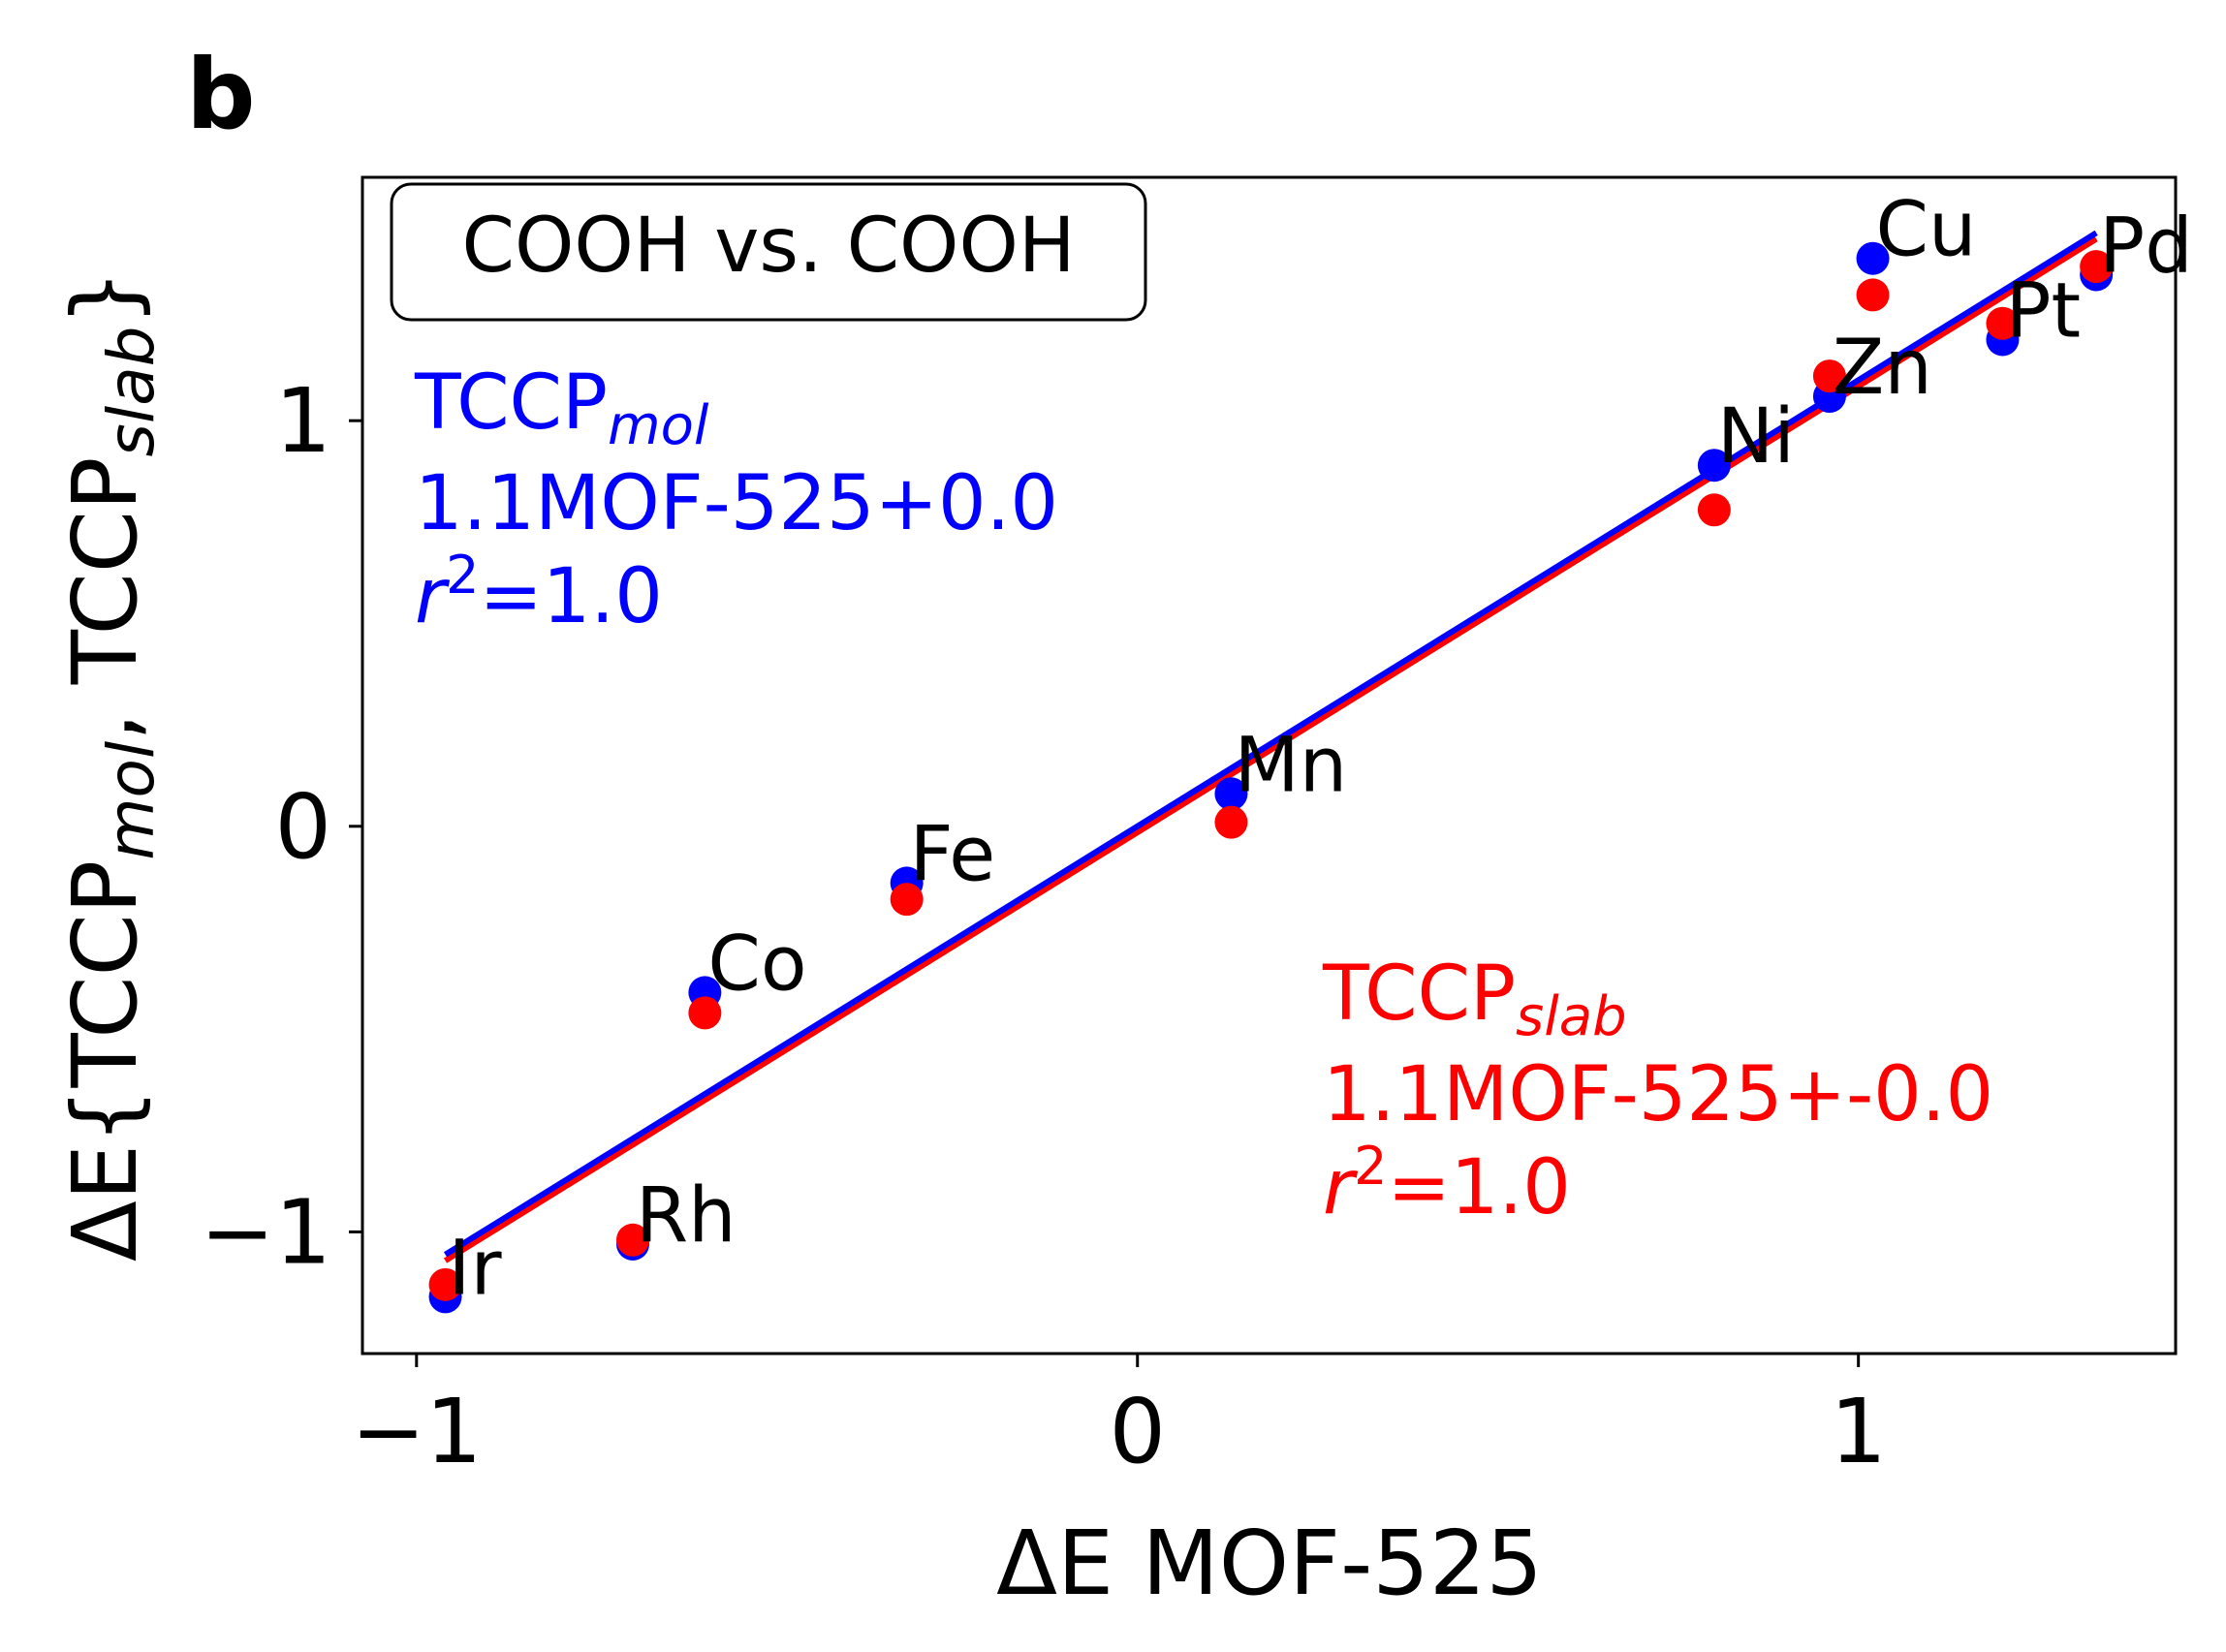 This screenshot has width=2226, height=1652. I want to click on mol-r2-value: =1.0, so click(570, 596).